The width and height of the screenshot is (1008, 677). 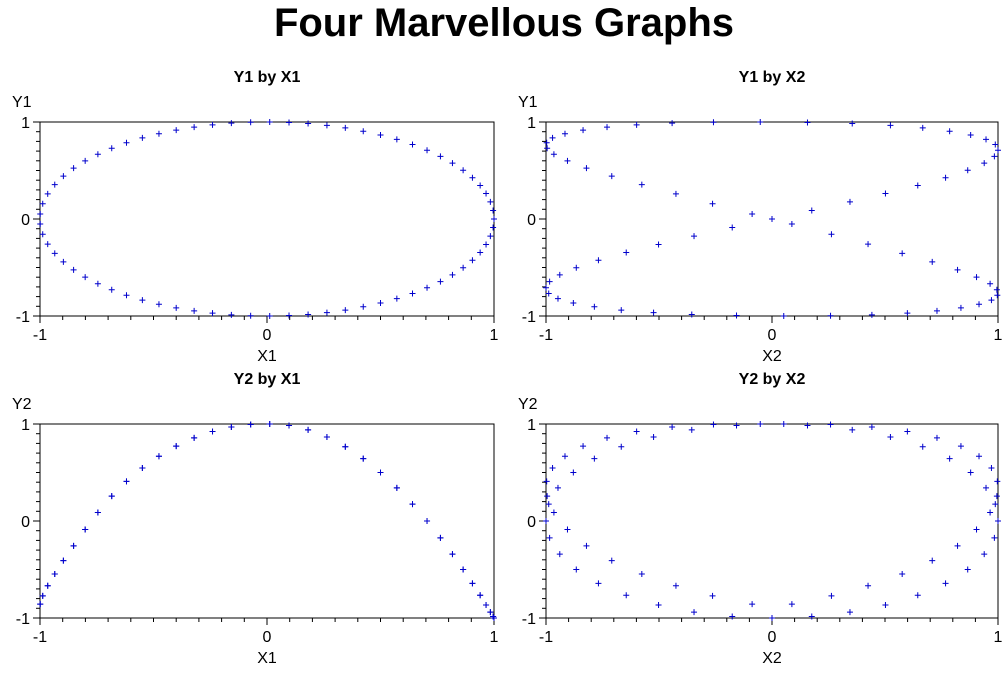 What do you see at coordinates (772, 379) in the screenshot?
I see `chart-title: Y2 by X2` at bounding box center [772, 379].